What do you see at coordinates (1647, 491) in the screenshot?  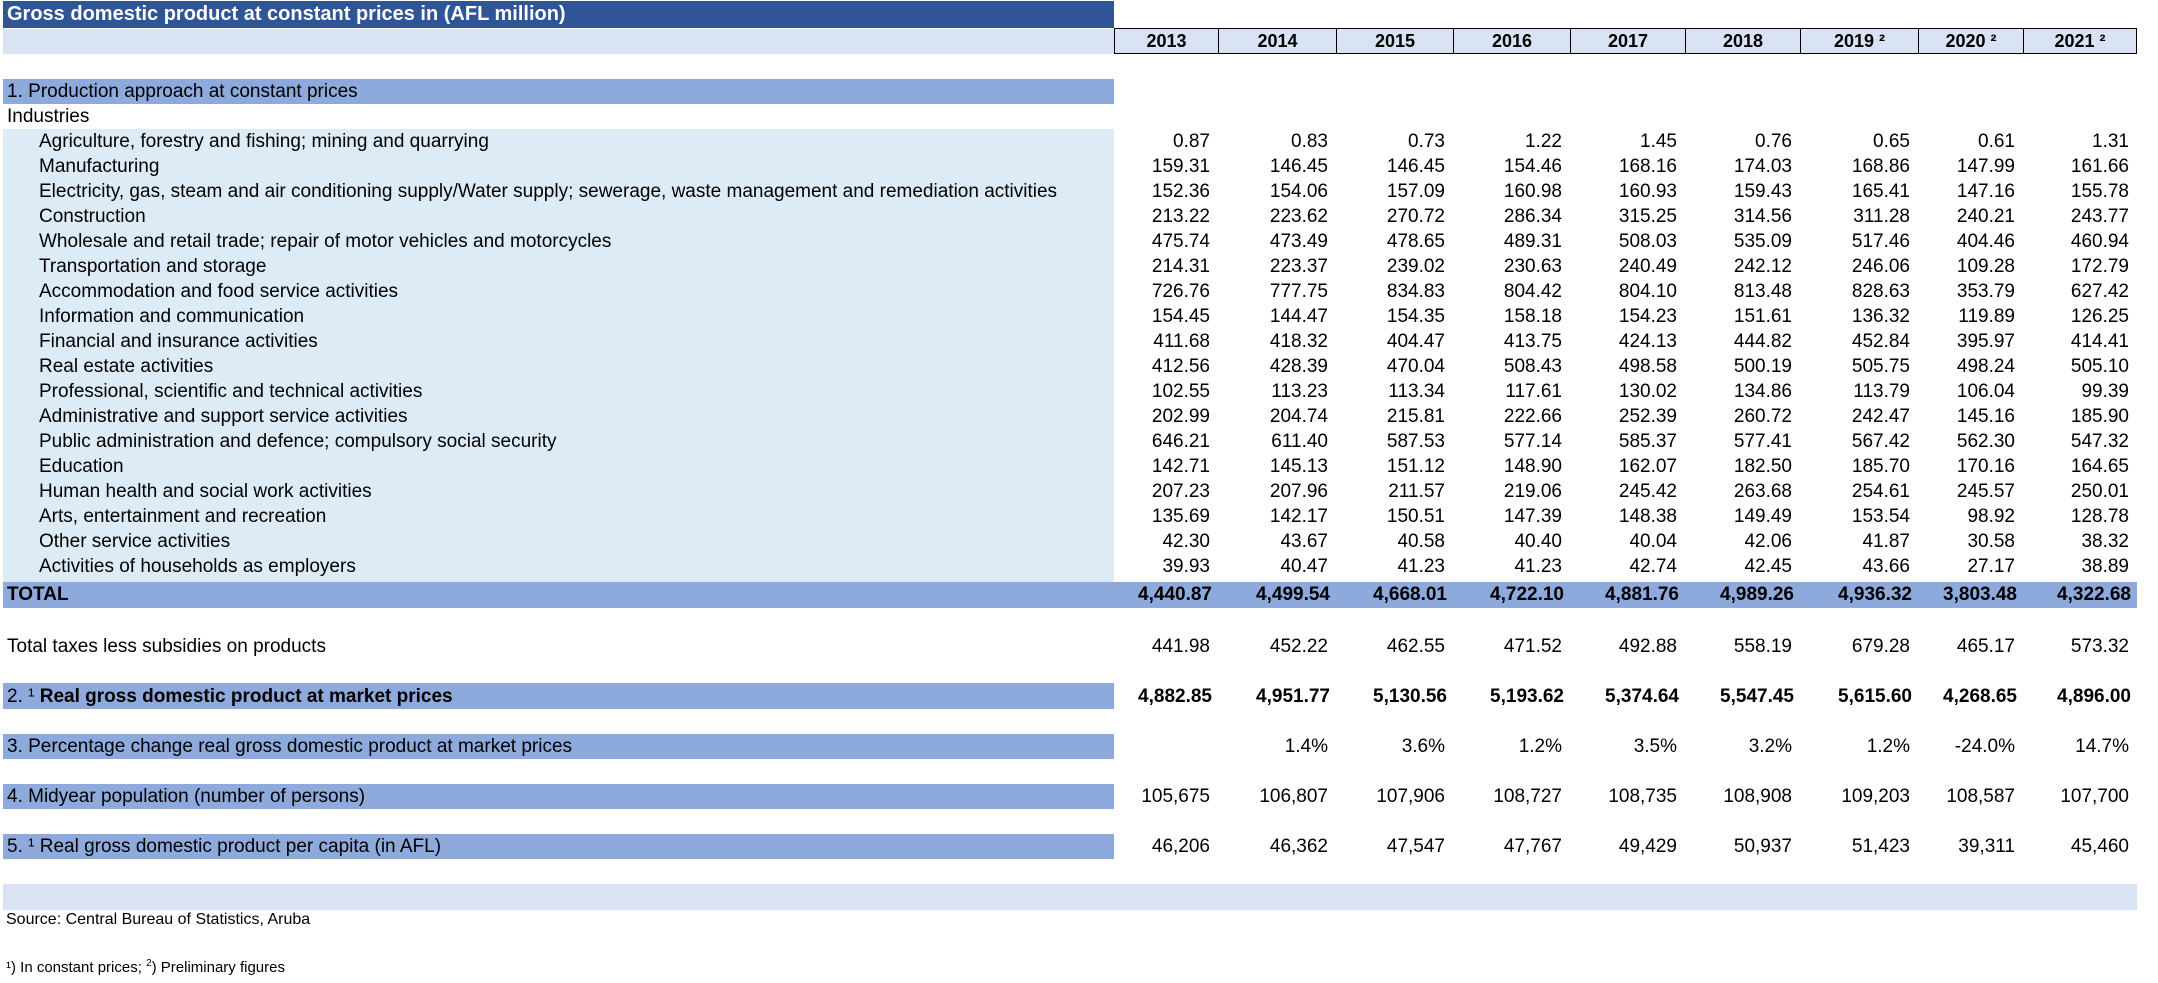 I see `value-cell: 245.42` at bounding box center [1647, 491].